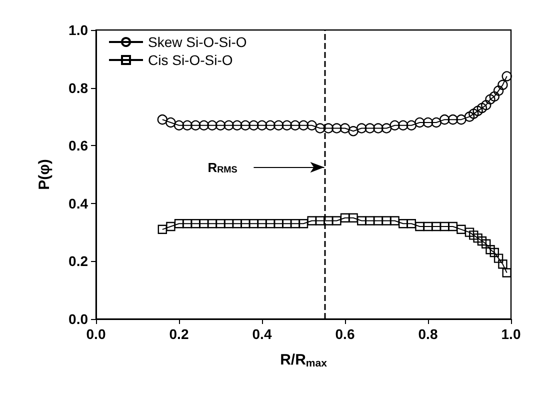  I want to click on x-tick-label: 0.4, so click(262, 334).